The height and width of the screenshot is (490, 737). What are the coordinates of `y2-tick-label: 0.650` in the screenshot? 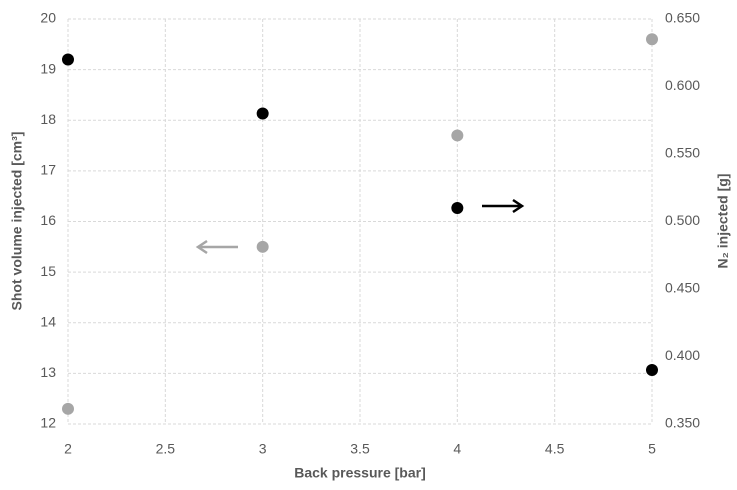 It's located at (682, 18).